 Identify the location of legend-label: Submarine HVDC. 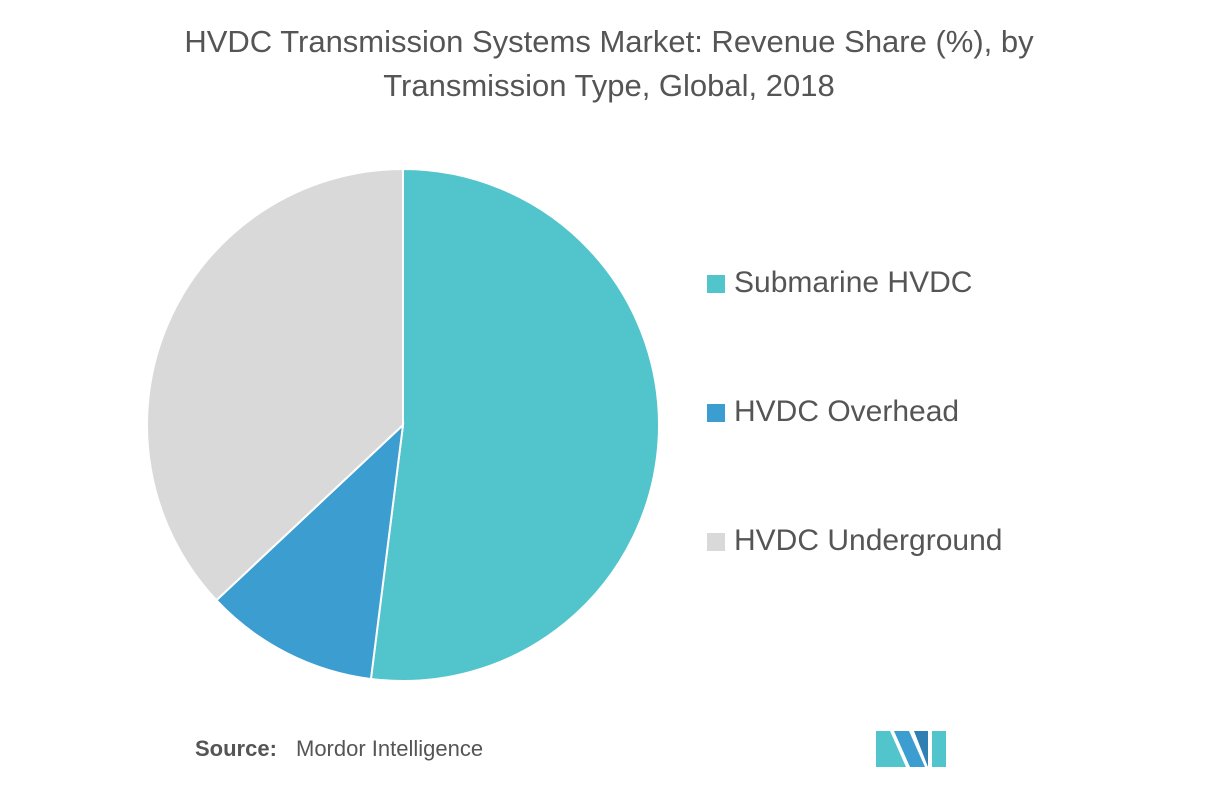
(853, 282).